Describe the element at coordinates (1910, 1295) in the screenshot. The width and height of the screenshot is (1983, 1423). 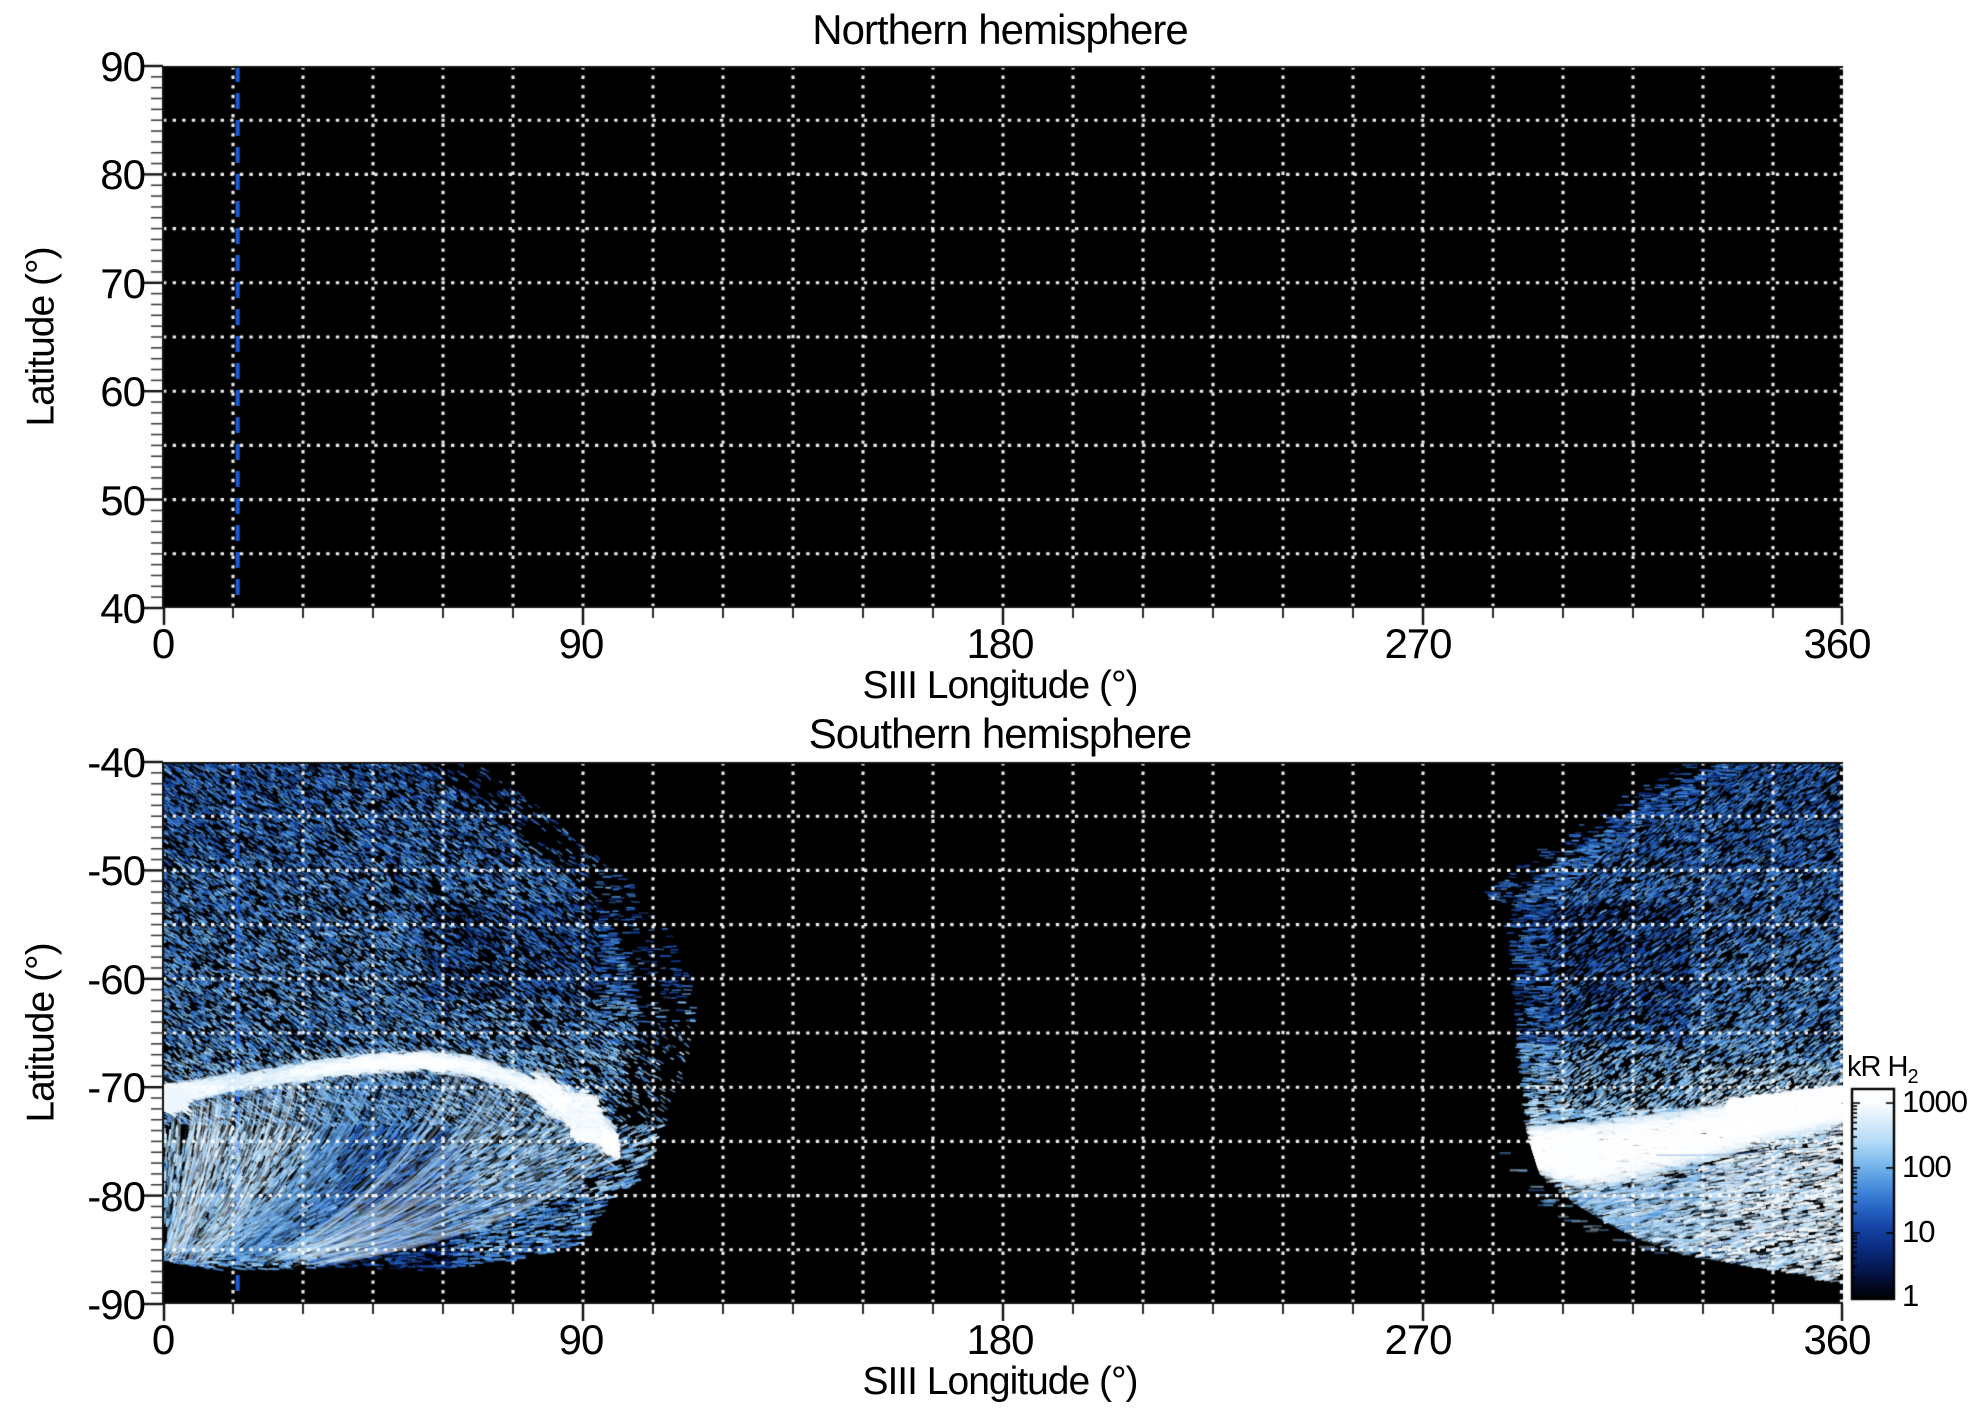
I see `colorbar-tick-1: 1` at that location.